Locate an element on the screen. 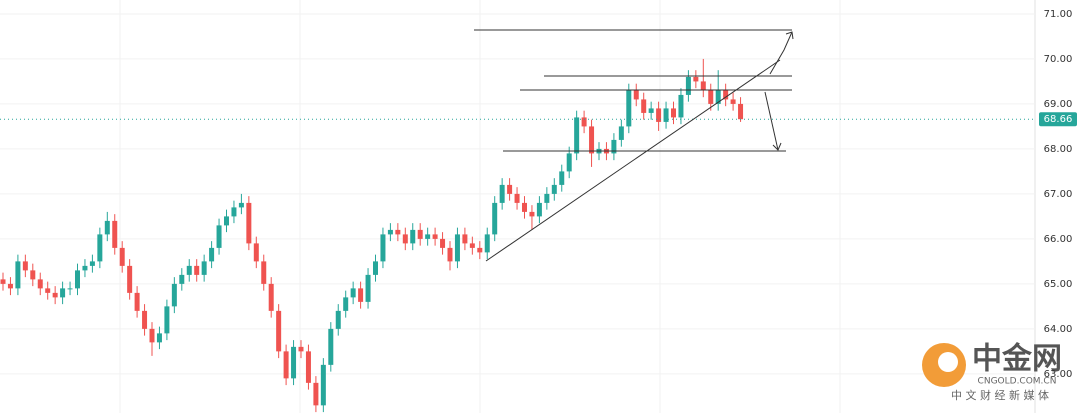  last-price-box is located at coordinates (1058, 119).